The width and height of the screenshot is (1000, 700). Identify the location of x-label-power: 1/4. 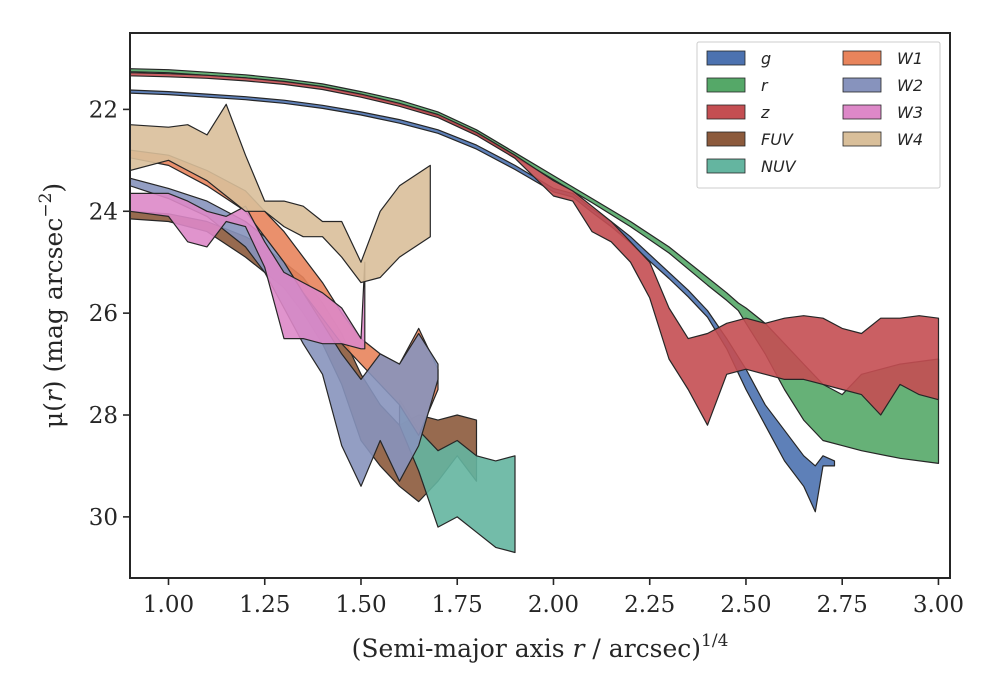
(714, 641).